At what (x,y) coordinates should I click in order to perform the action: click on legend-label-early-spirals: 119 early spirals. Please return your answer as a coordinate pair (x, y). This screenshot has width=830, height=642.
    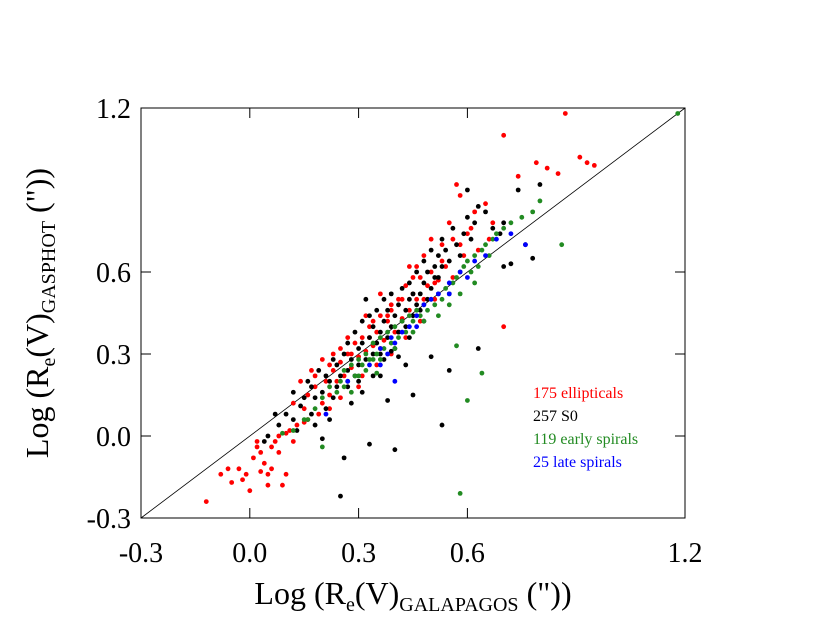
    Looking at the image, I should click on (585, 439).